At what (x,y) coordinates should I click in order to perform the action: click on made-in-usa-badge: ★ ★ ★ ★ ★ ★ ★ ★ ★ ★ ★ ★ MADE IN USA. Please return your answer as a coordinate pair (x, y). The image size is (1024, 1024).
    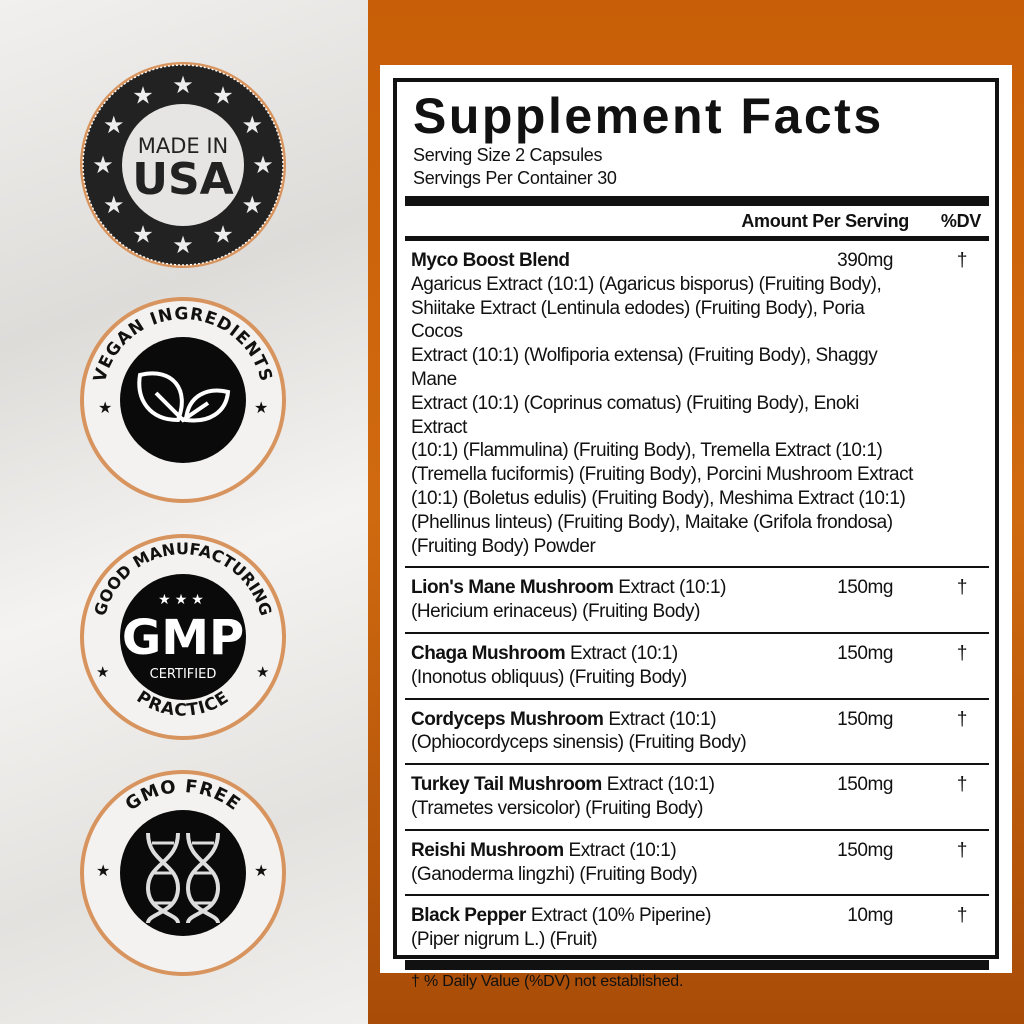
    Looking at the image, I should click on (183, 165).